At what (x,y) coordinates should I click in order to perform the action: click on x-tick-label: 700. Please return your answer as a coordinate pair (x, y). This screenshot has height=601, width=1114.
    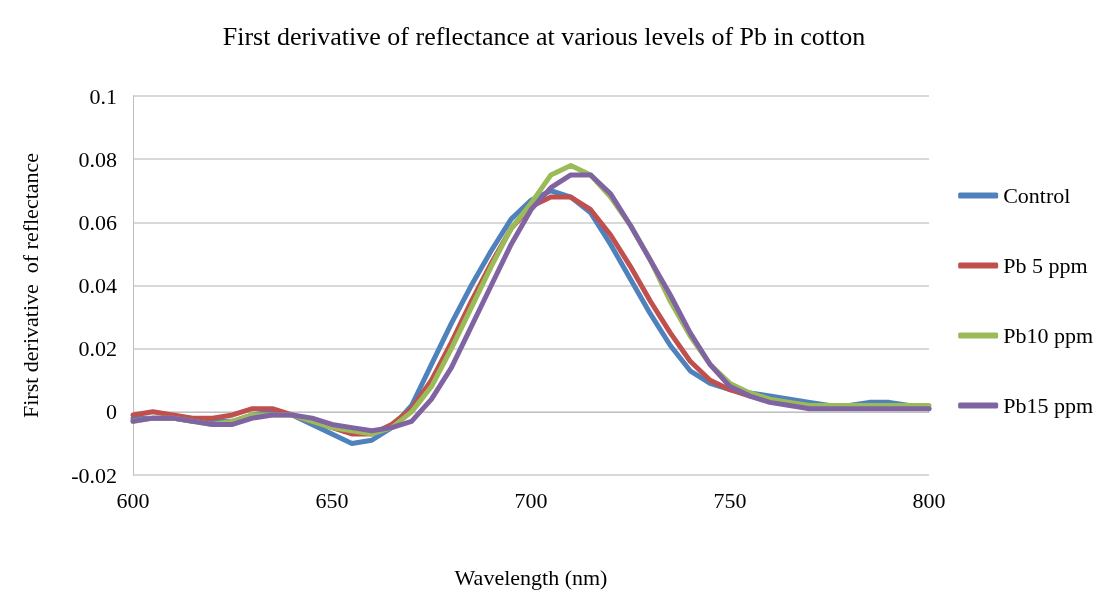
    Looking at the image, I should click on (531, 500).